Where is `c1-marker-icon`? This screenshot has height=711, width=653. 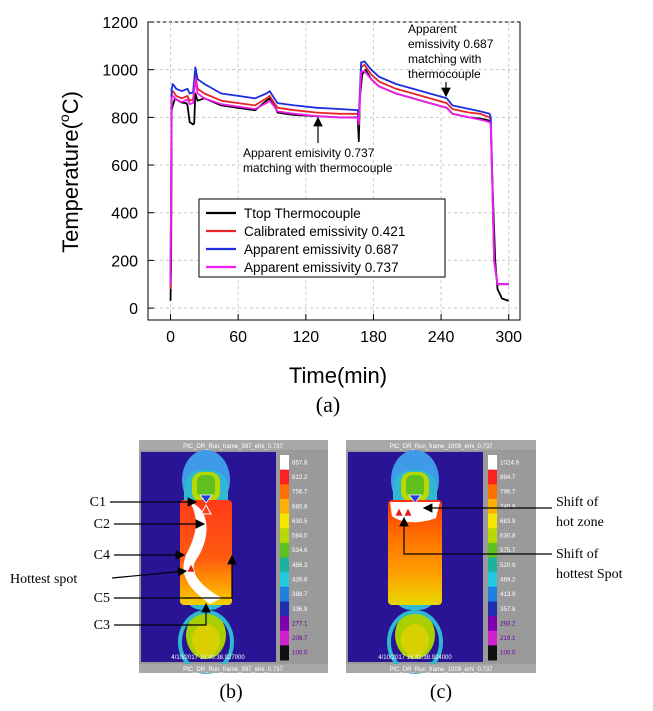 c1-marker-icon is located at coordinates (206, 509).